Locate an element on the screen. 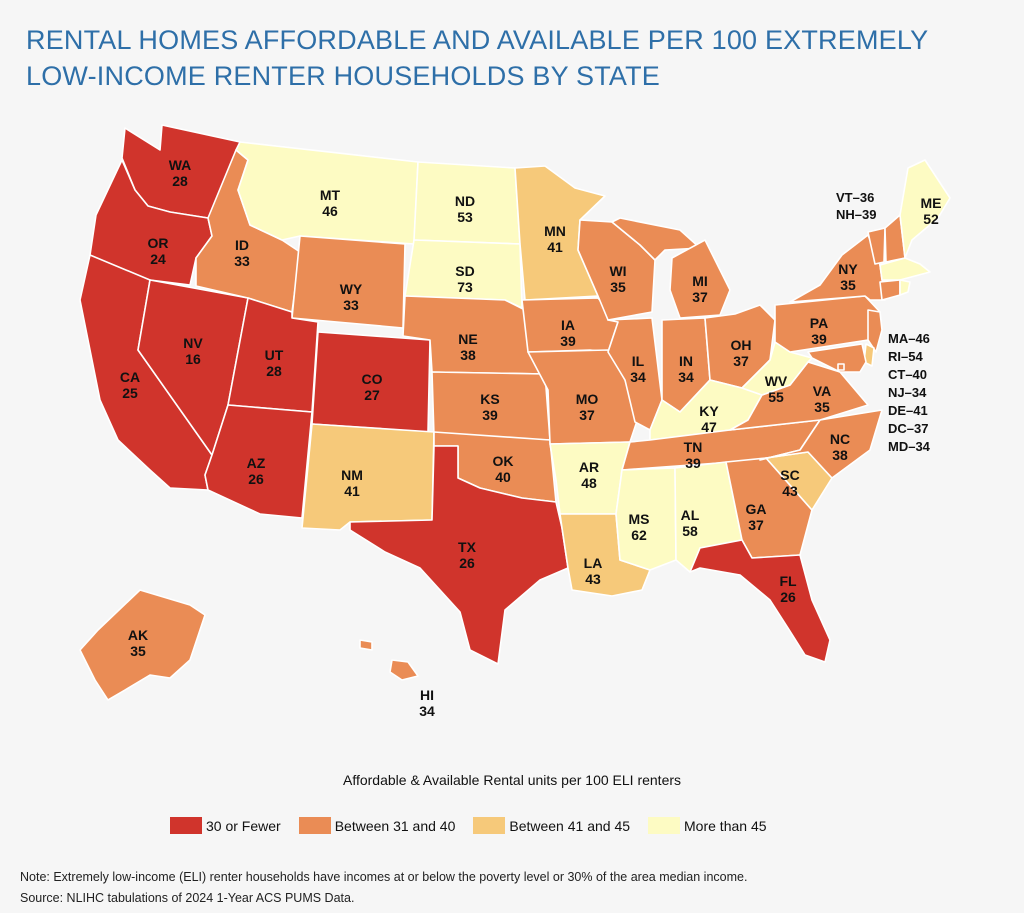 This screenshot has width=1024, height=913. state-abbr-mi: MI is located at coordinates (700, 281).